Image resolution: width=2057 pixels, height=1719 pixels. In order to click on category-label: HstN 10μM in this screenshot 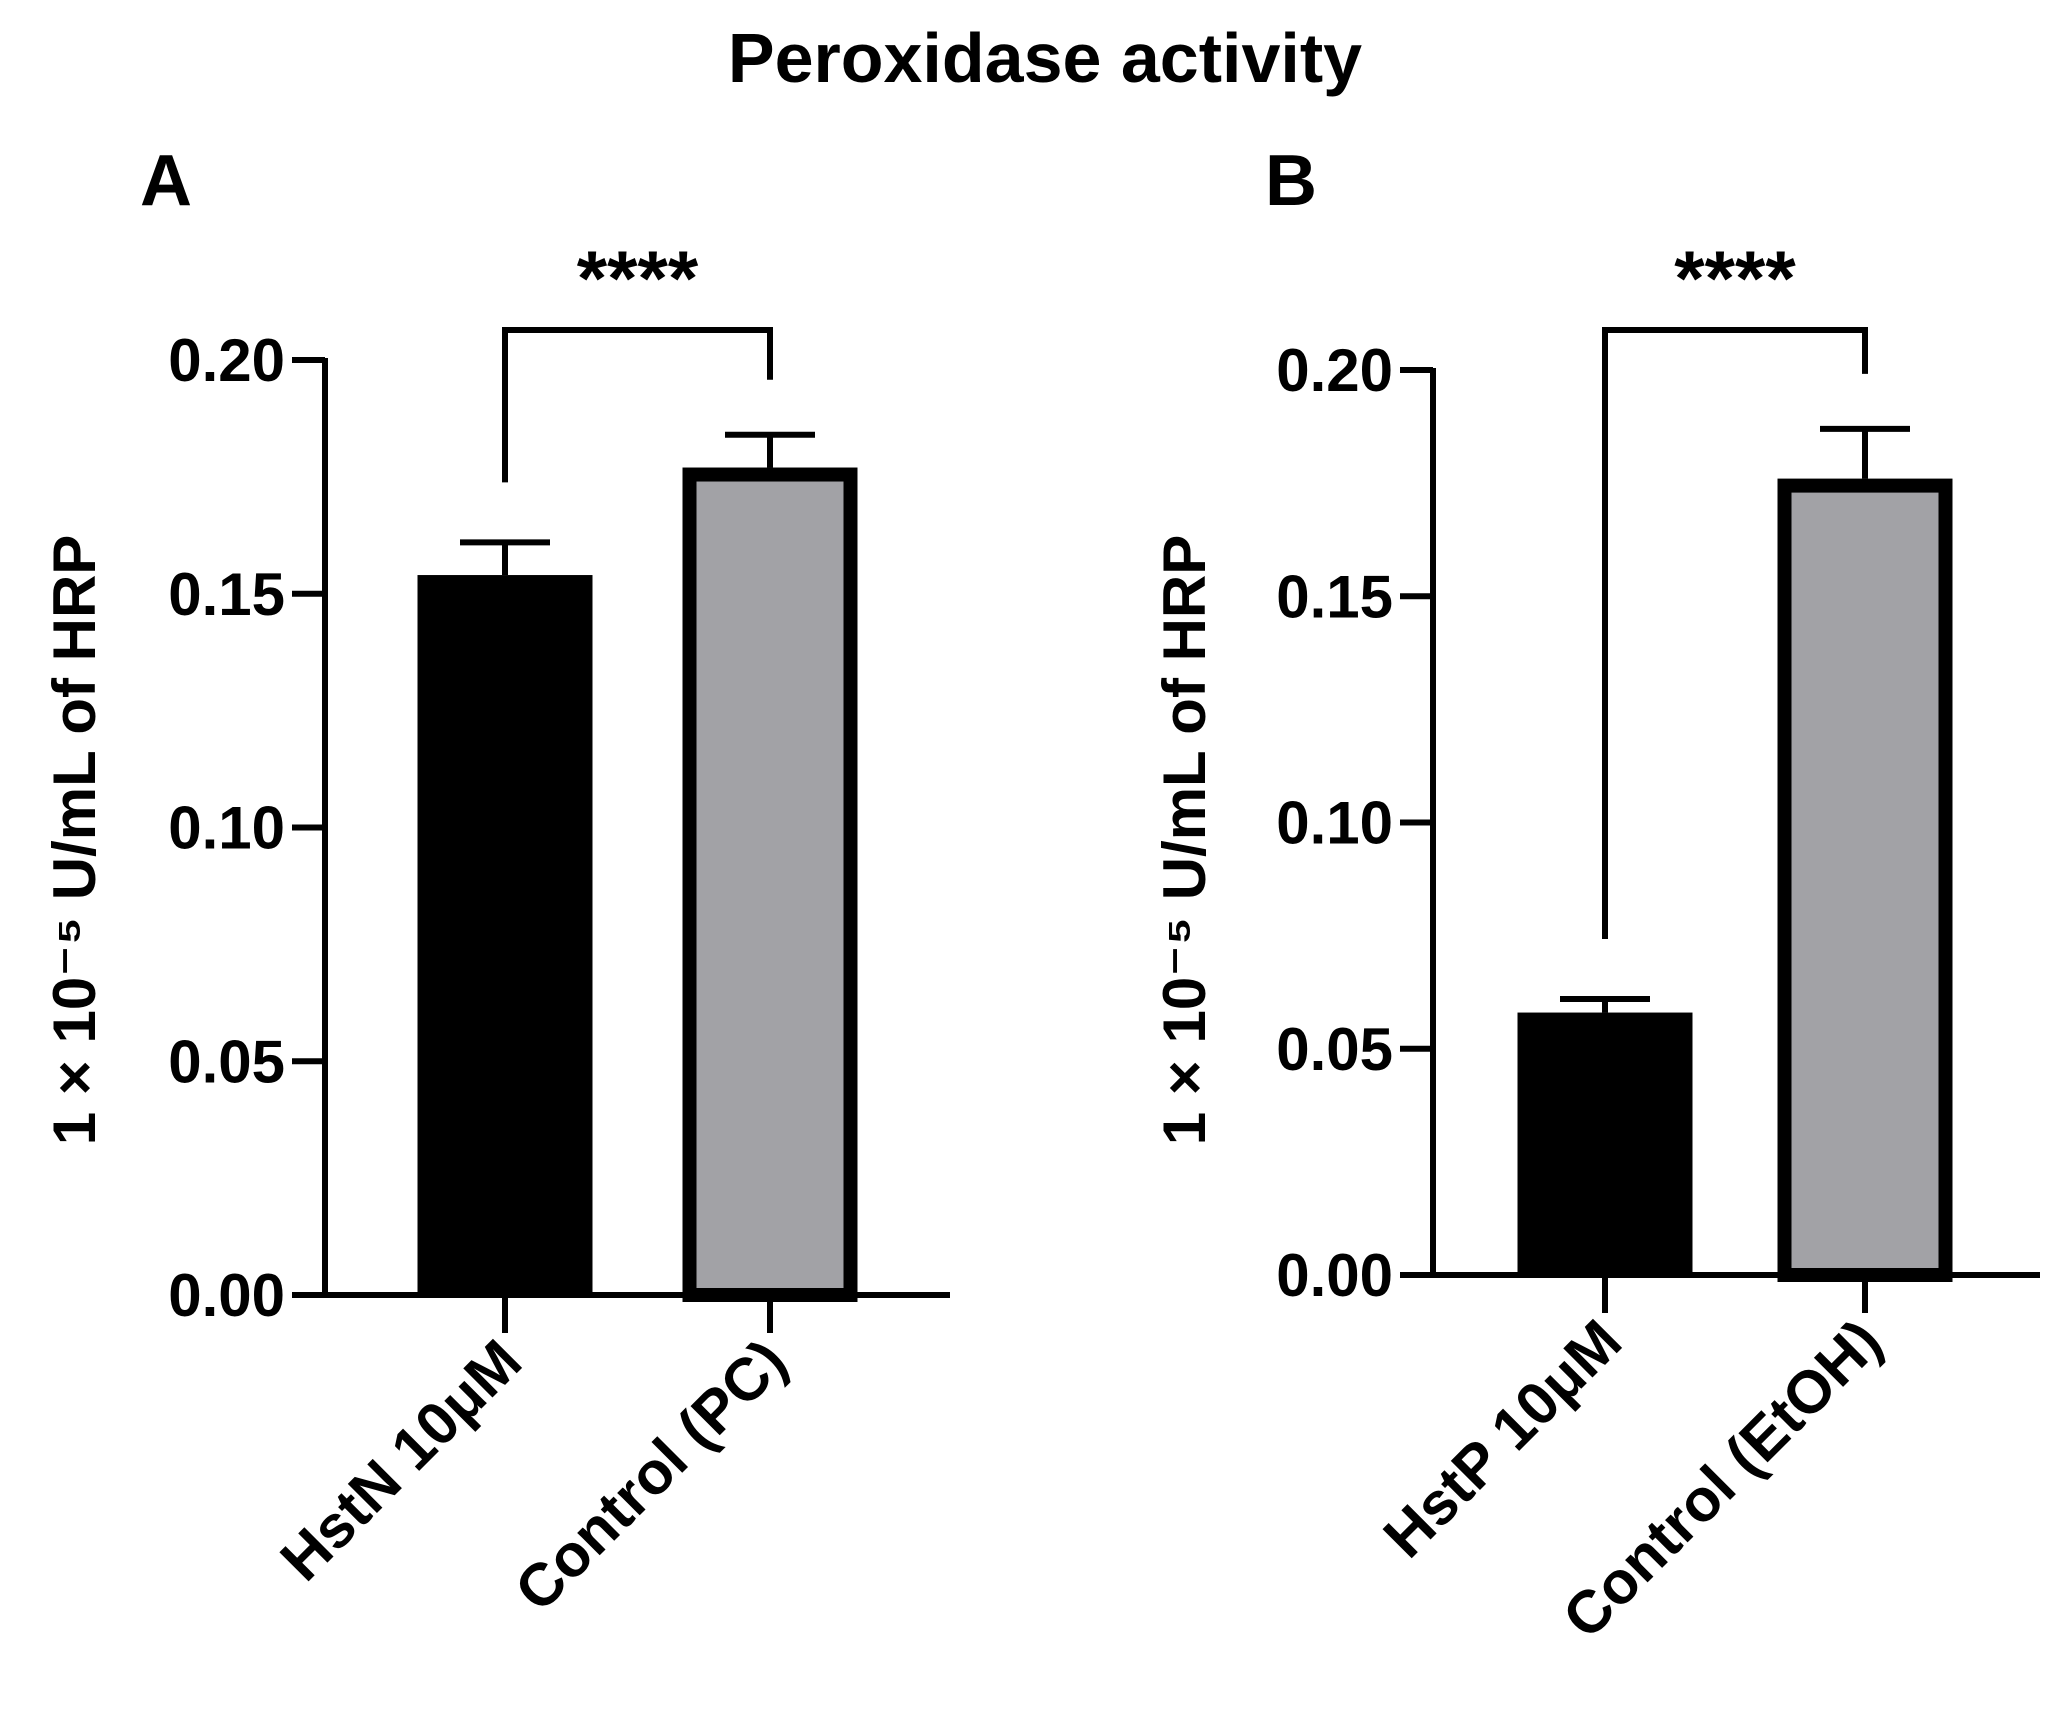, I will do `click(401, 1460)`.